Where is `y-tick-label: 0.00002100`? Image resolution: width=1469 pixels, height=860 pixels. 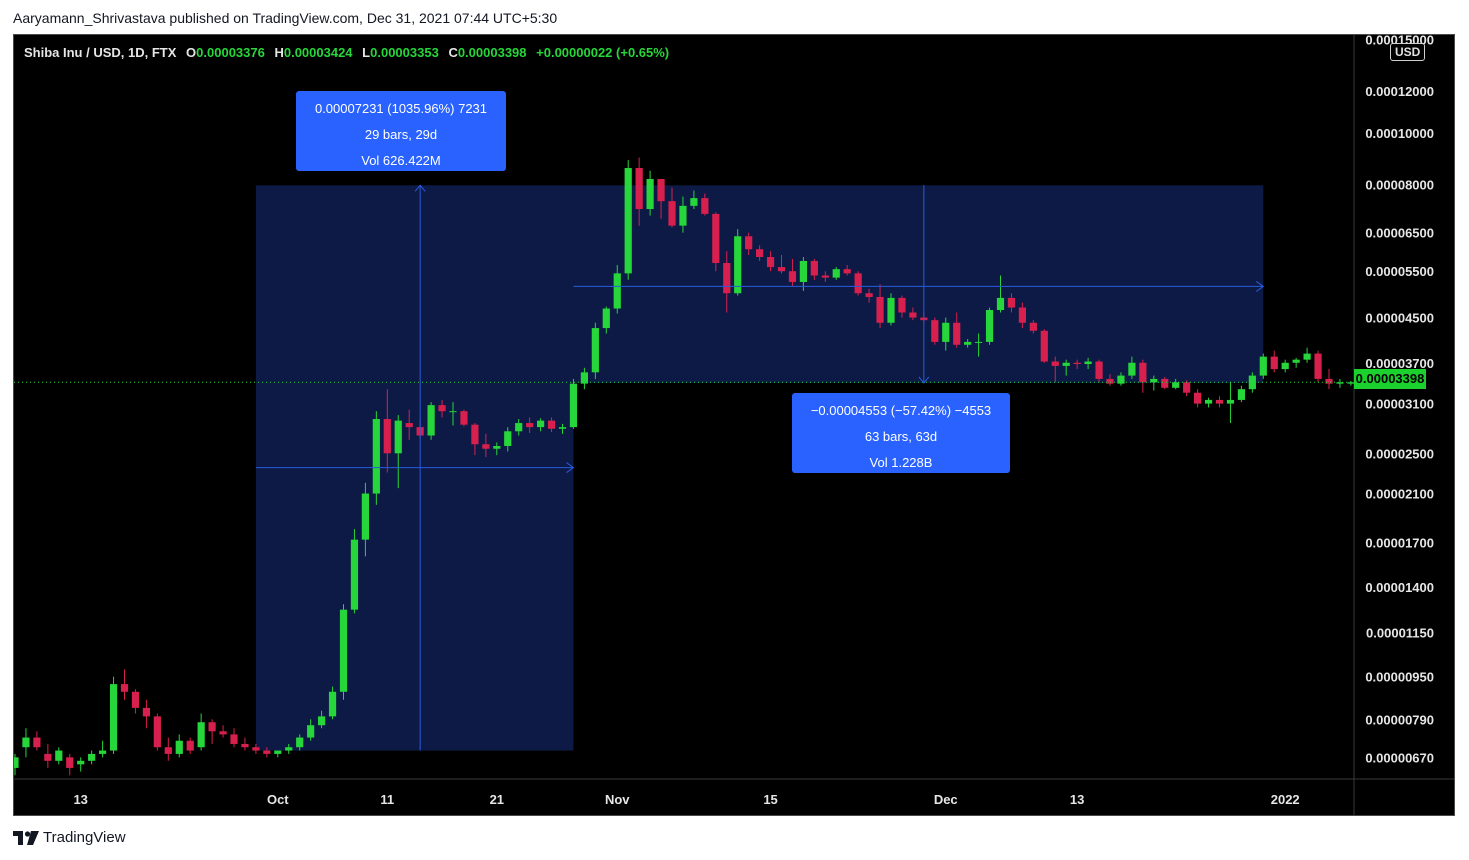
y-tick-label: 0.00002100 is located at coordinates (1399, 494).